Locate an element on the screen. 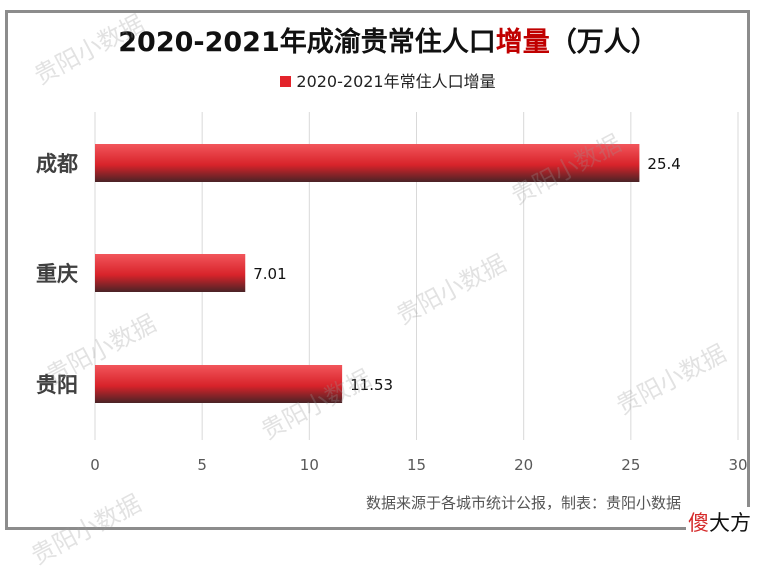 This screenshot has width=776, height=571. x-tick-label: 0 is located at coordinates (95, 465).